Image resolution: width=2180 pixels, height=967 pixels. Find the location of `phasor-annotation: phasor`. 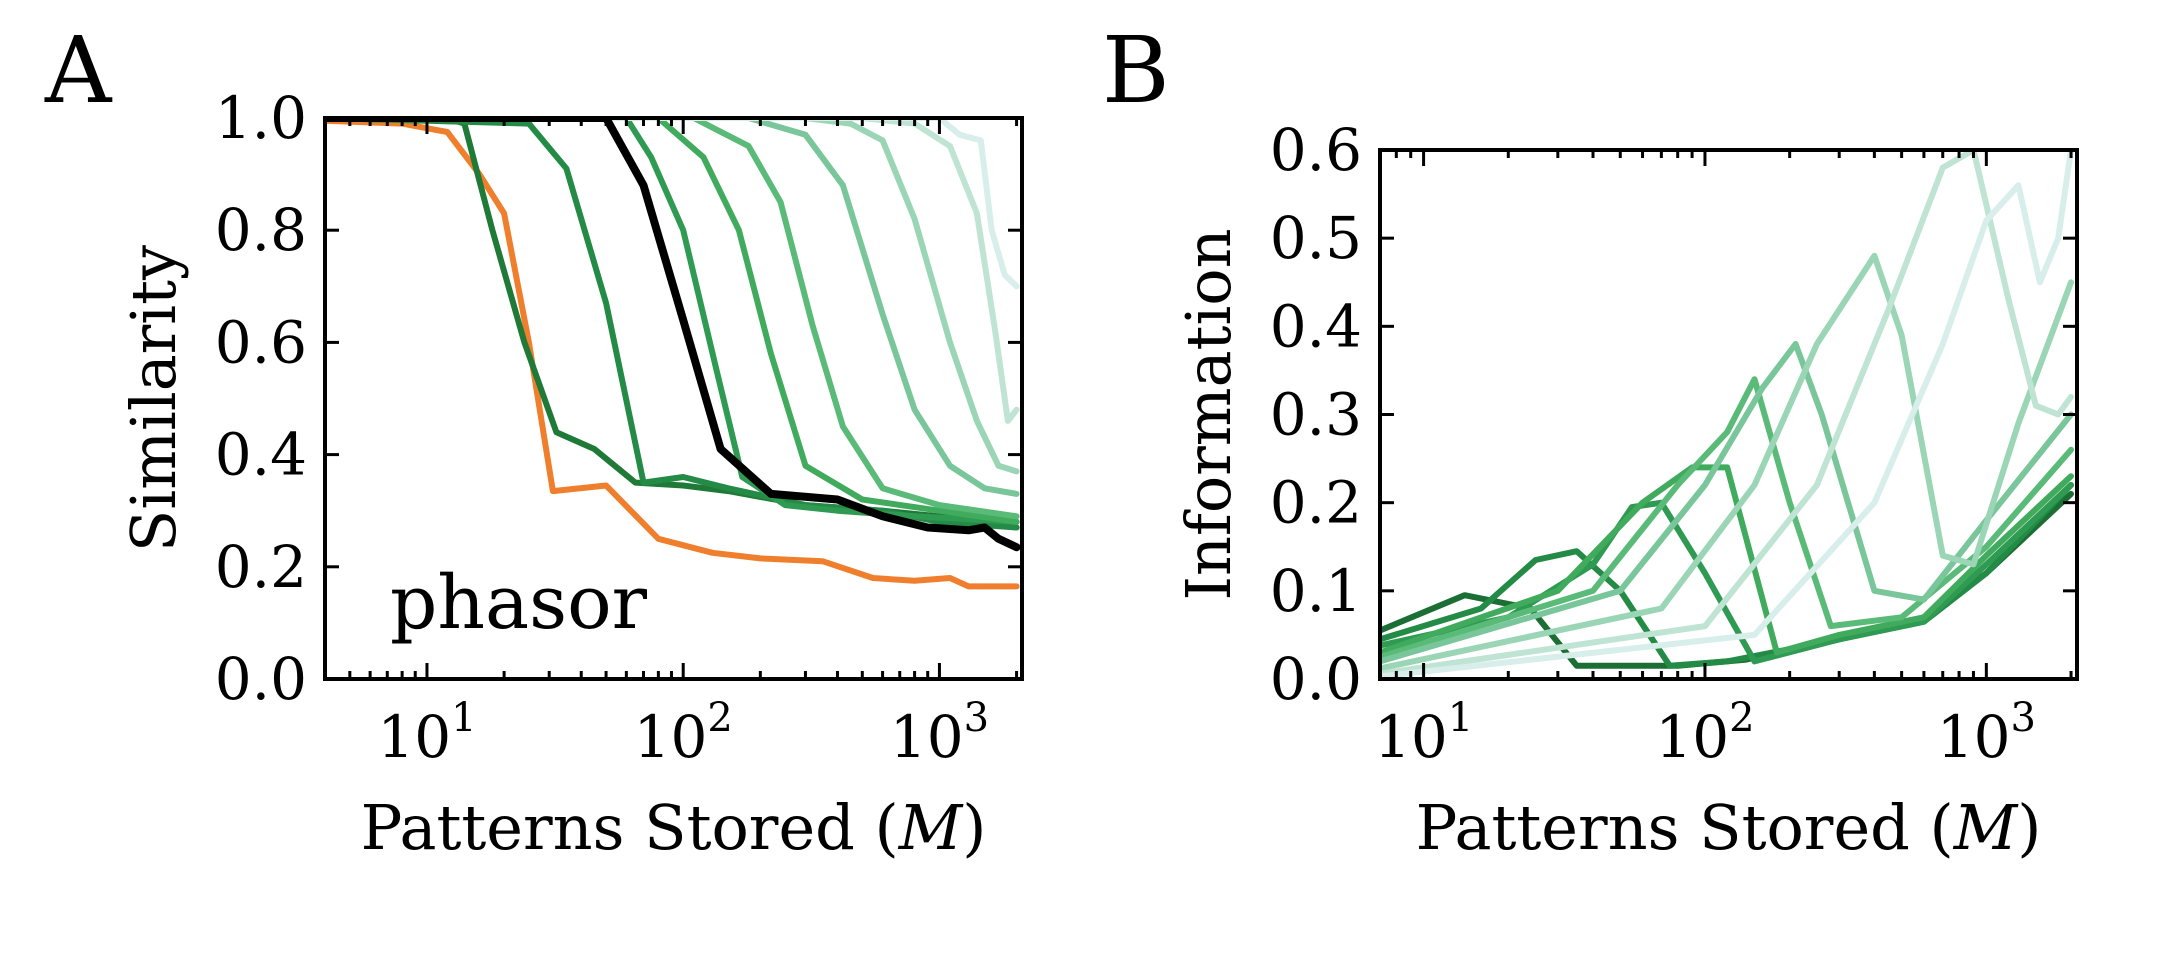

phasor-annotation: phasor is located at coordinates (519, 603).